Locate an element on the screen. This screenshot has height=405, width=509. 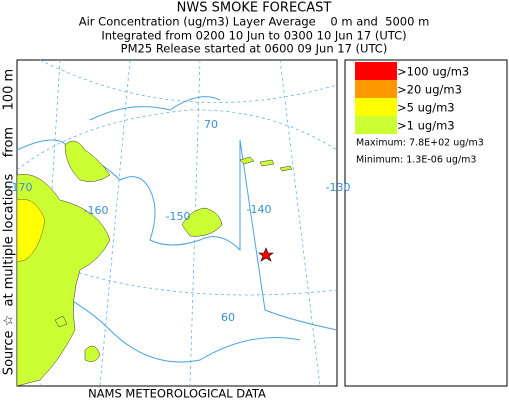
minimum: Minimum: 1.3E-06 ug/m3 is located at coordinates (416, 160).